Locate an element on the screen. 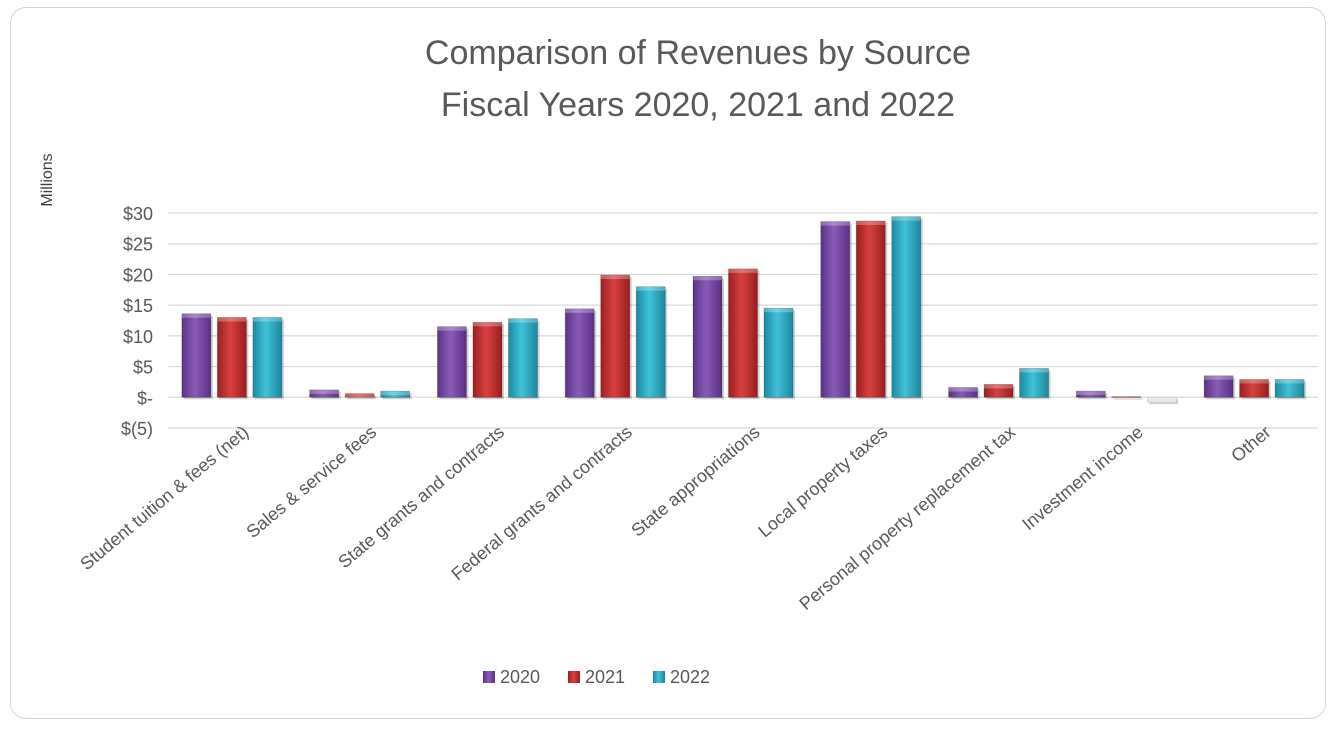  y-tick-label: $30 is located at coordinates (138, 214).